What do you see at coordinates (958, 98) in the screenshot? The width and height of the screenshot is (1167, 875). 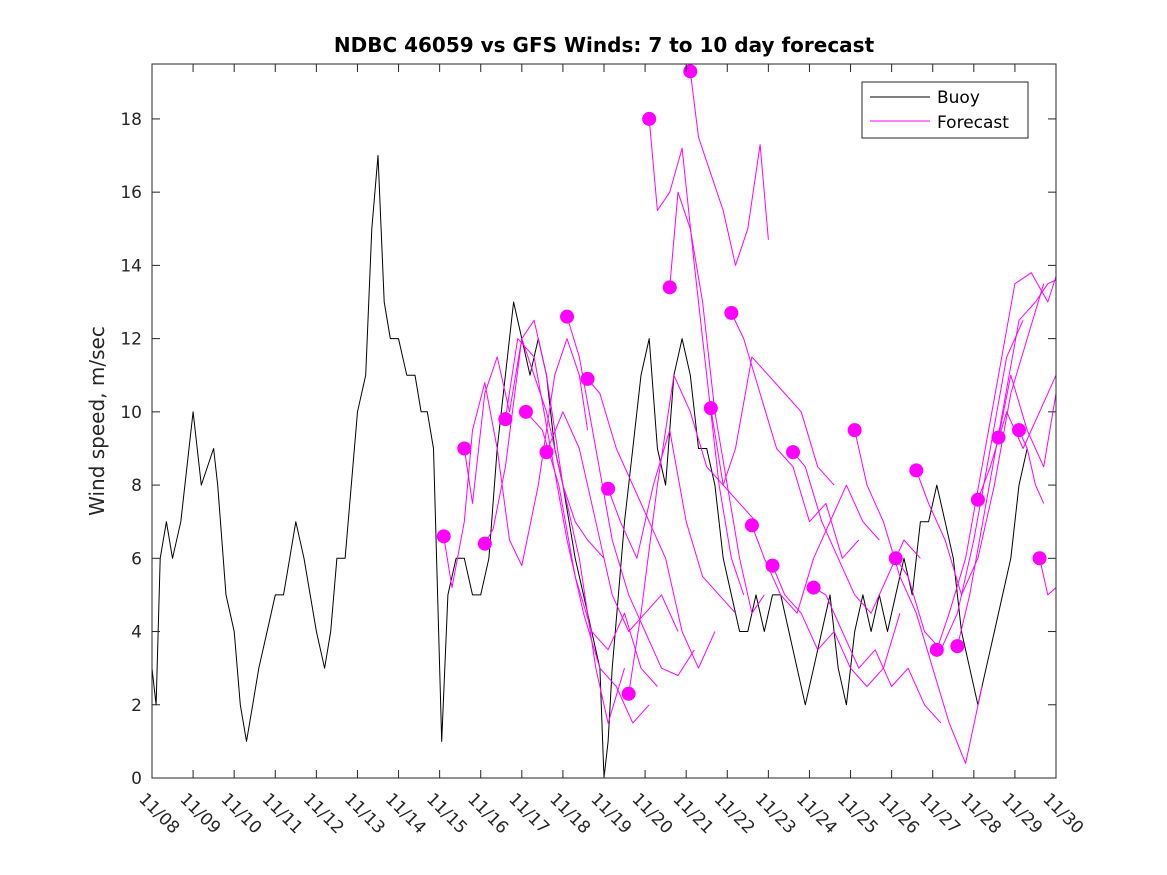 I see `legend-label-buoy: Buoy` at bounding box center [958, 98].